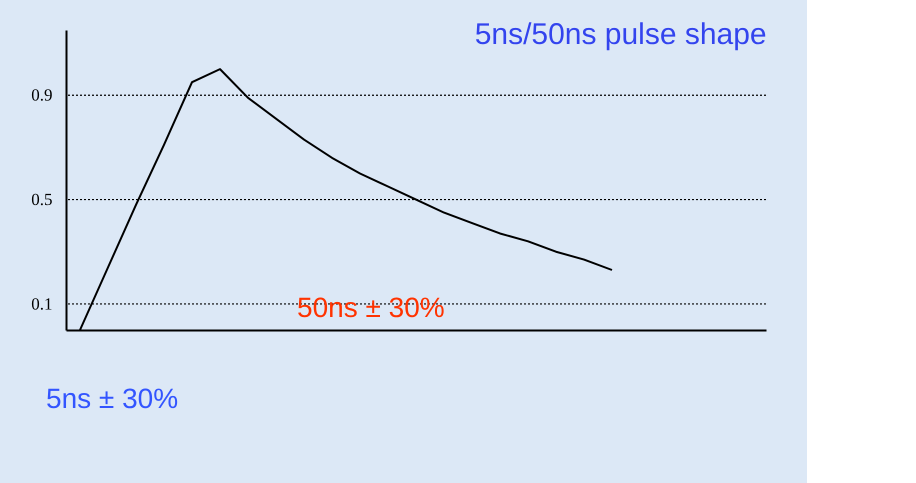 Image resolution: width=916 pixels, height=483 pixels. Describe the element at coordinates (620, 34) in the screenshot. I see `chart-title: 5ns/50ns pulse shape` at that location.